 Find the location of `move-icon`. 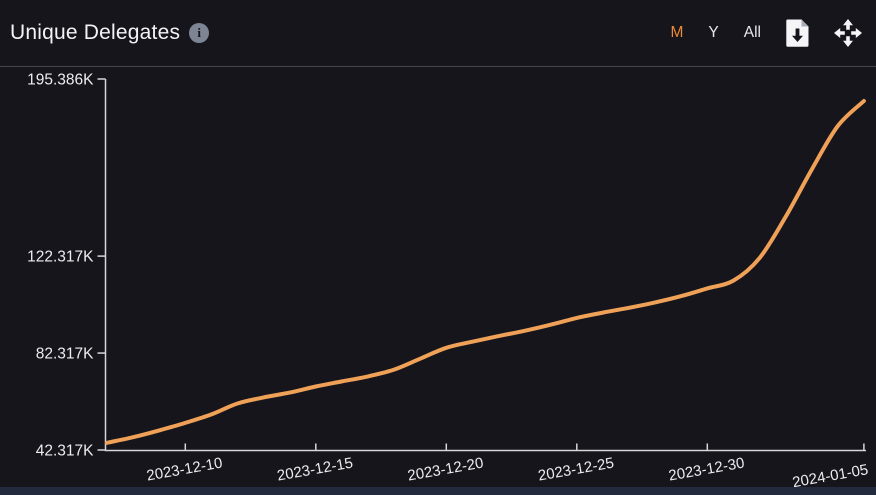

move-icon is located at coordinates (848, 33).